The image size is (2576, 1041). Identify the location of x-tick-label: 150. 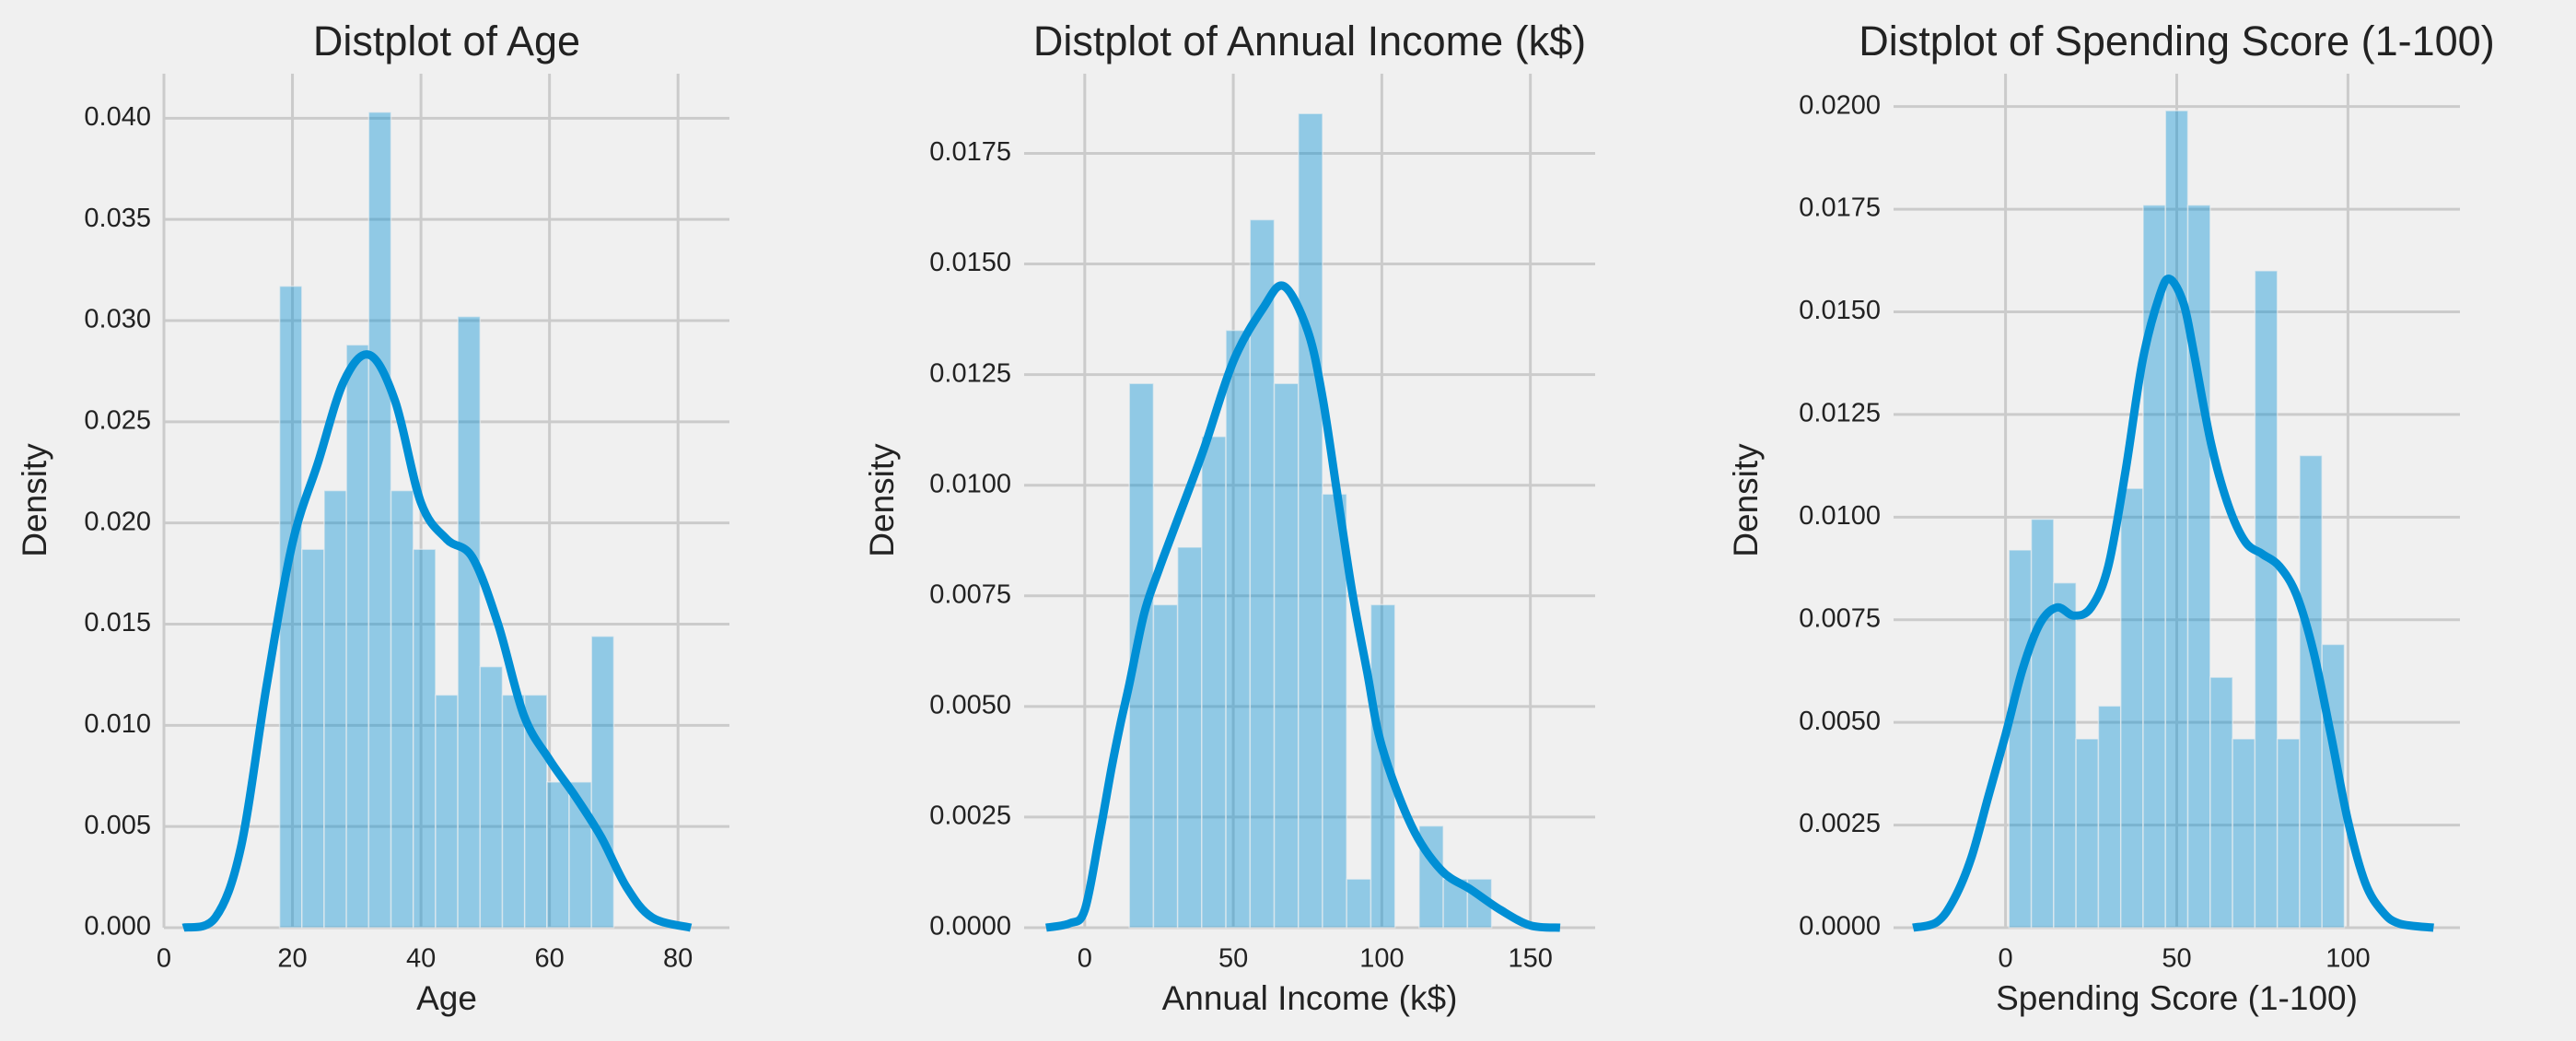
(1530, 959).